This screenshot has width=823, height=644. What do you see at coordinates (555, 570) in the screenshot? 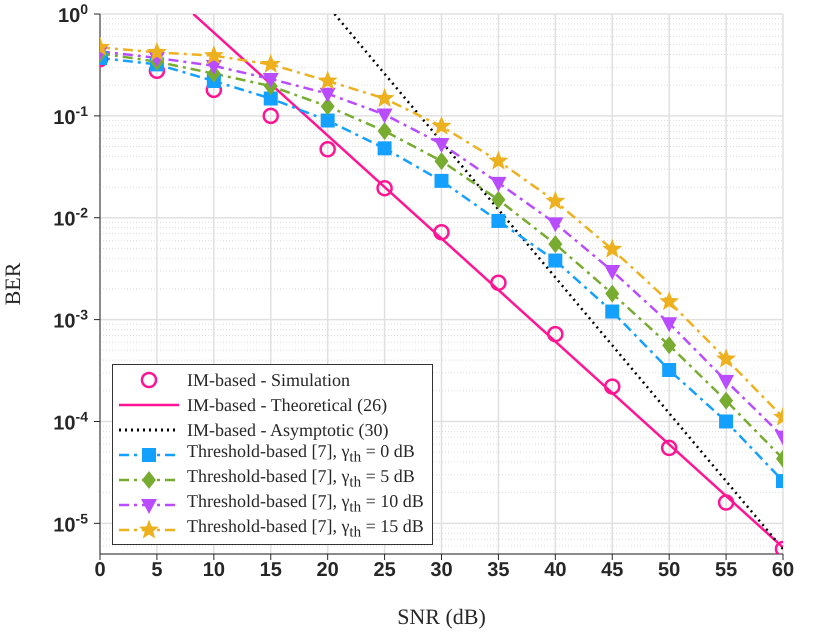
I see `x-tick-label: 40` at bounding box center [555, 570].